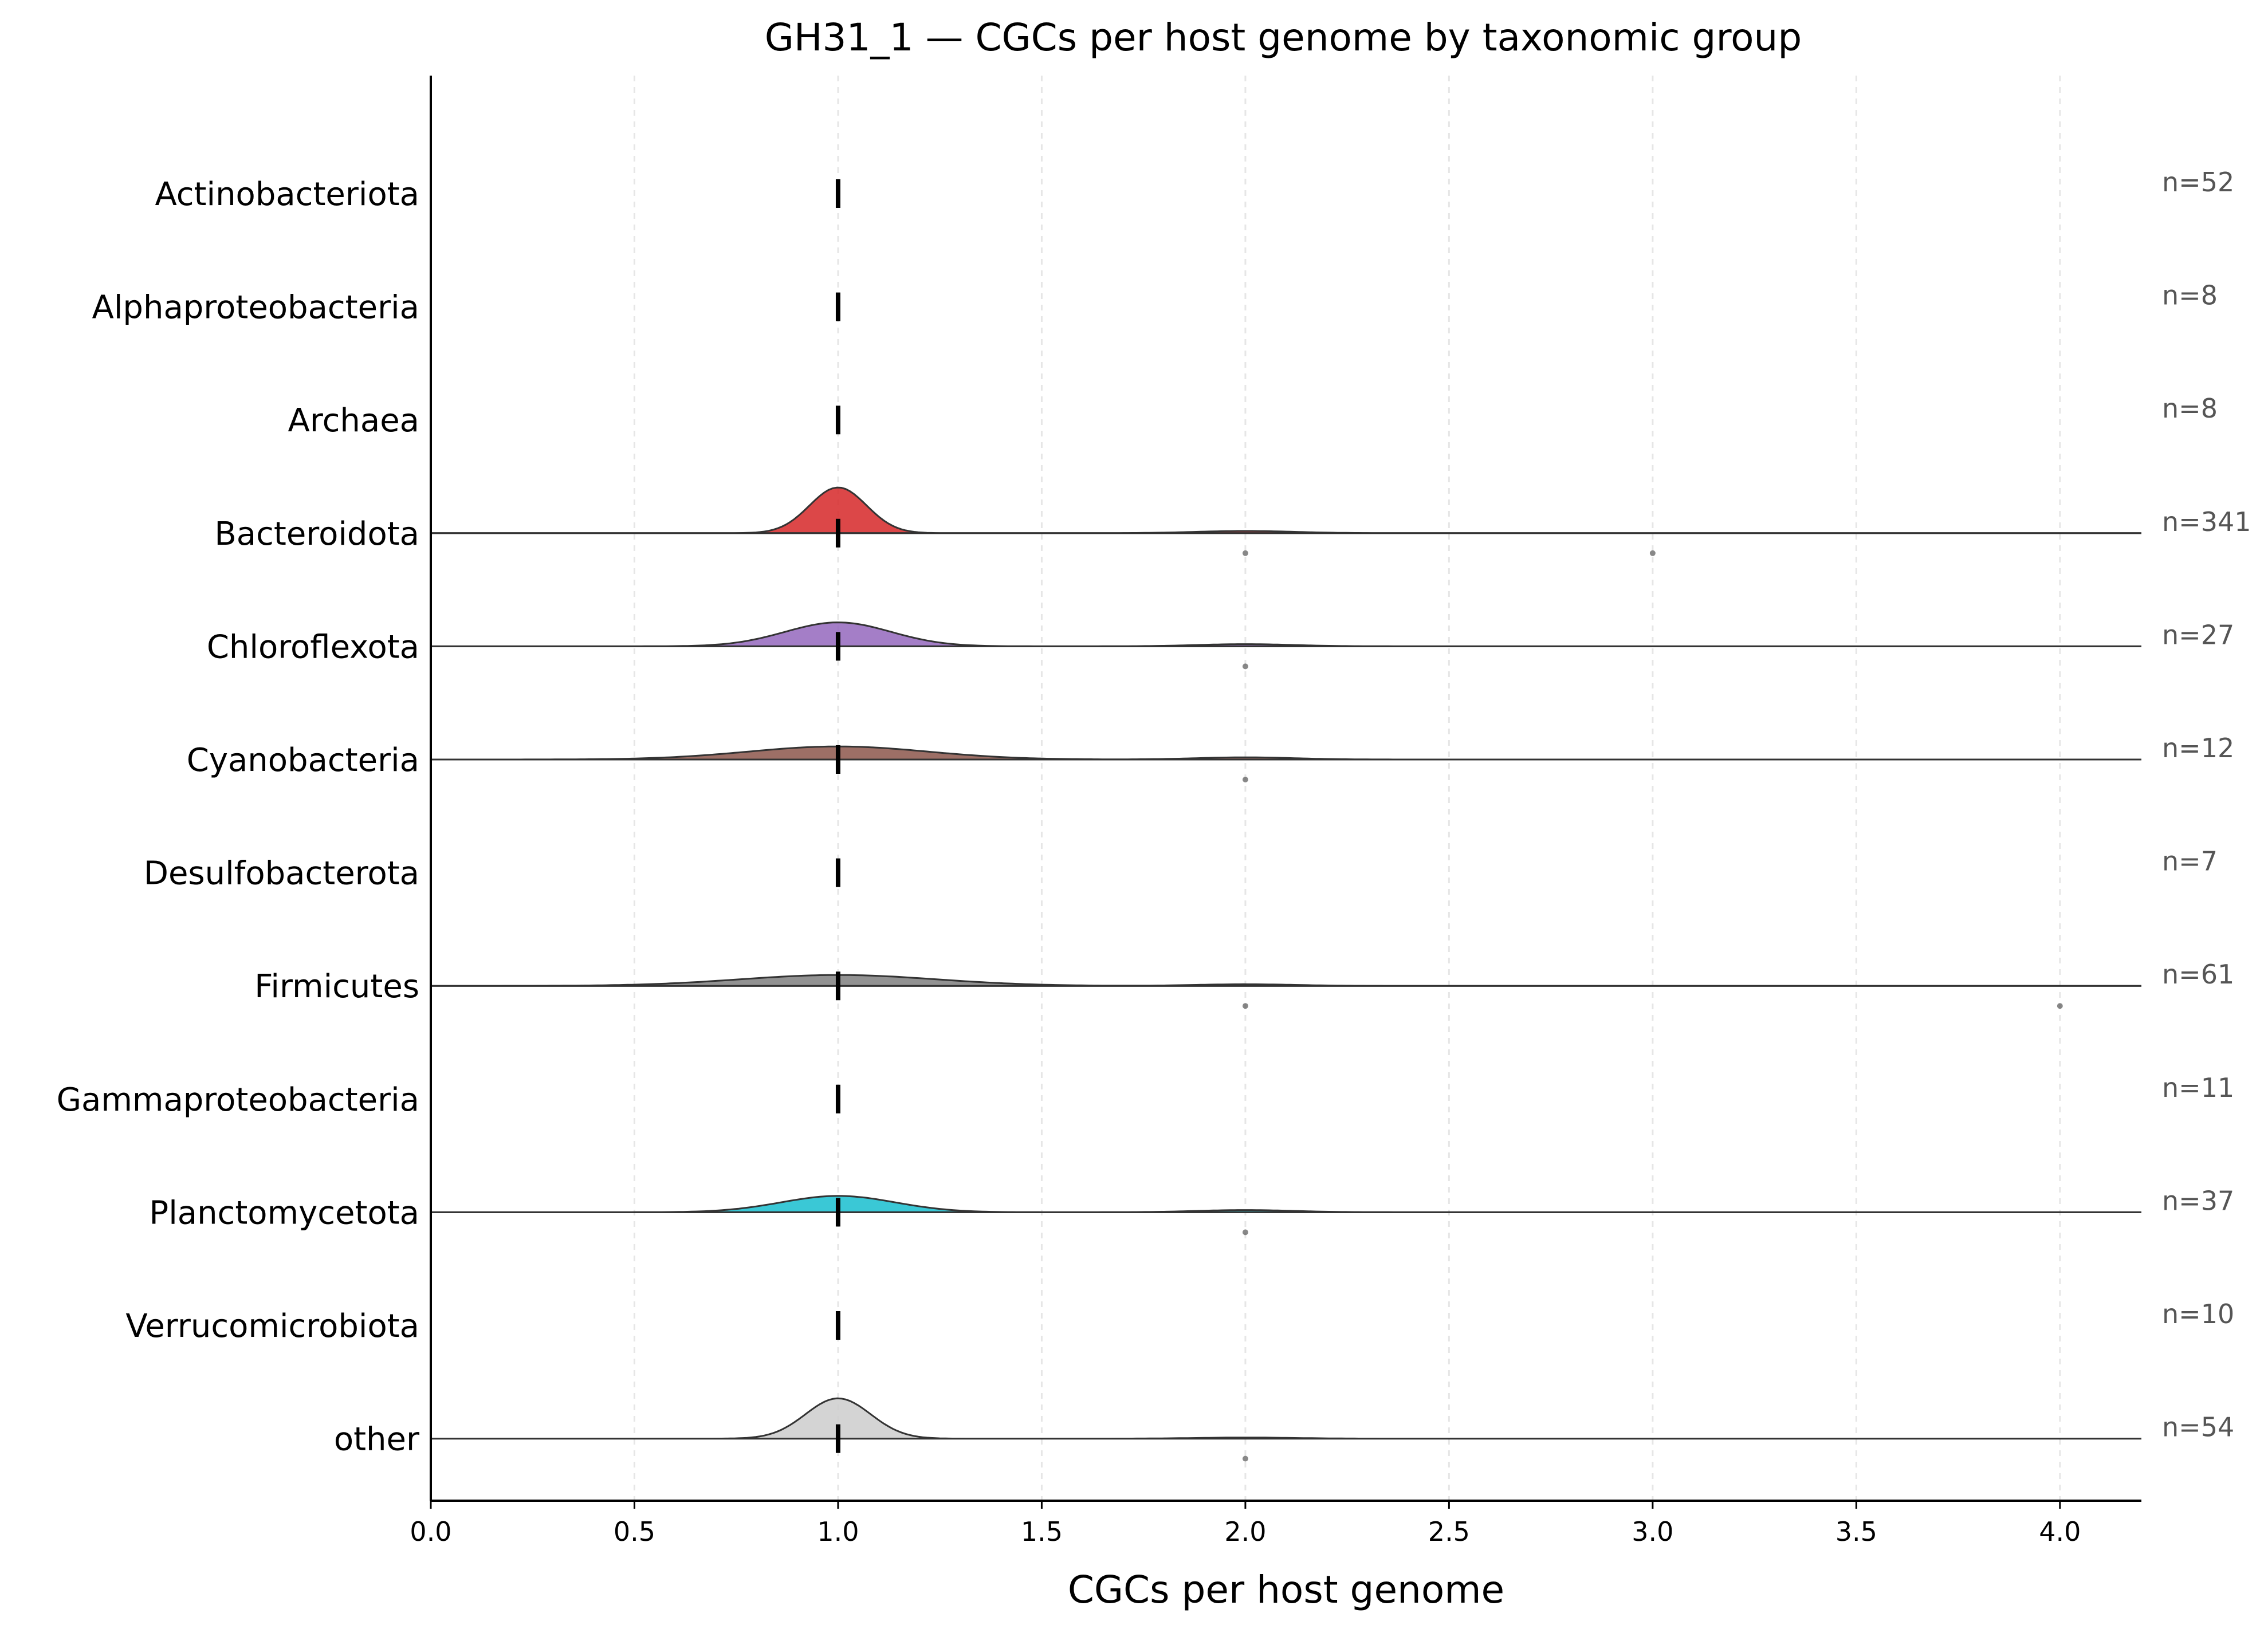 The width and height of the screenshot is (2268, 1625). I want to click on category-label: Actinobacteriota, so click(287, 194).